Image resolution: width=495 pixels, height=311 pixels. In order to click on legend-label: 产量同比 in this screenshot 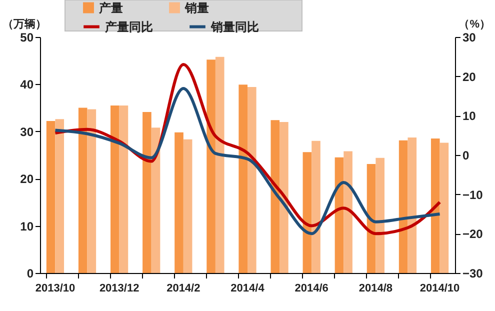, I will do `click(128, 27)`.